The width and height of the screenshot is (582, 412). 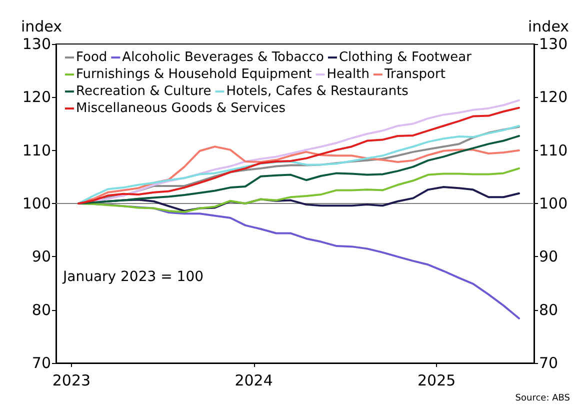 What do you see at coordinates (144, 91) in the screenshot?
I see `legend-label: Recreation & Culture` at bounding box center [144, 91].